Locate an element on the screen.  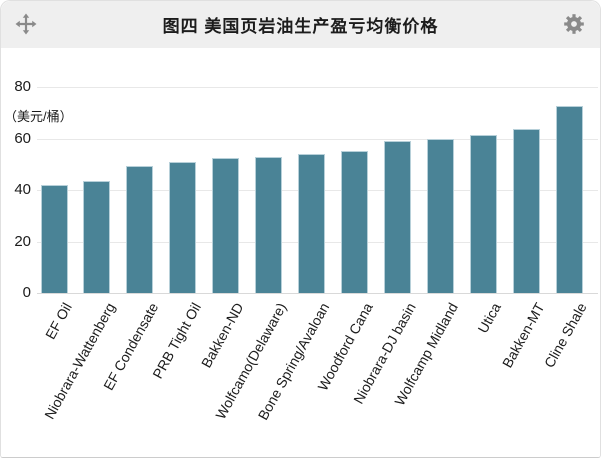
y-tick-label-40: 40 is located at coordinates (22, 189).